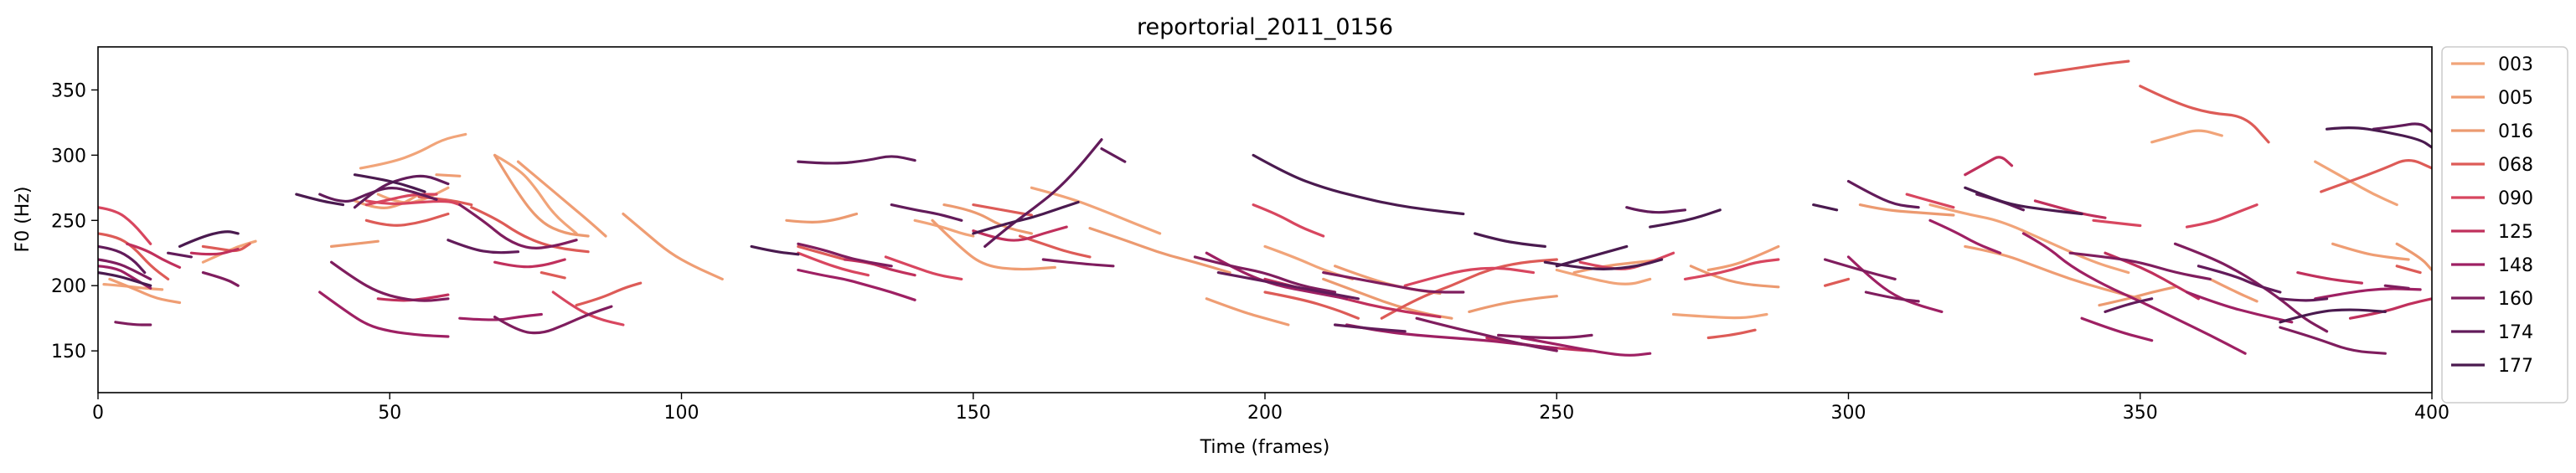 The height and width of the screenshot is (473, 2576). I want to click on legend-label: 090, so click(2515, 198).